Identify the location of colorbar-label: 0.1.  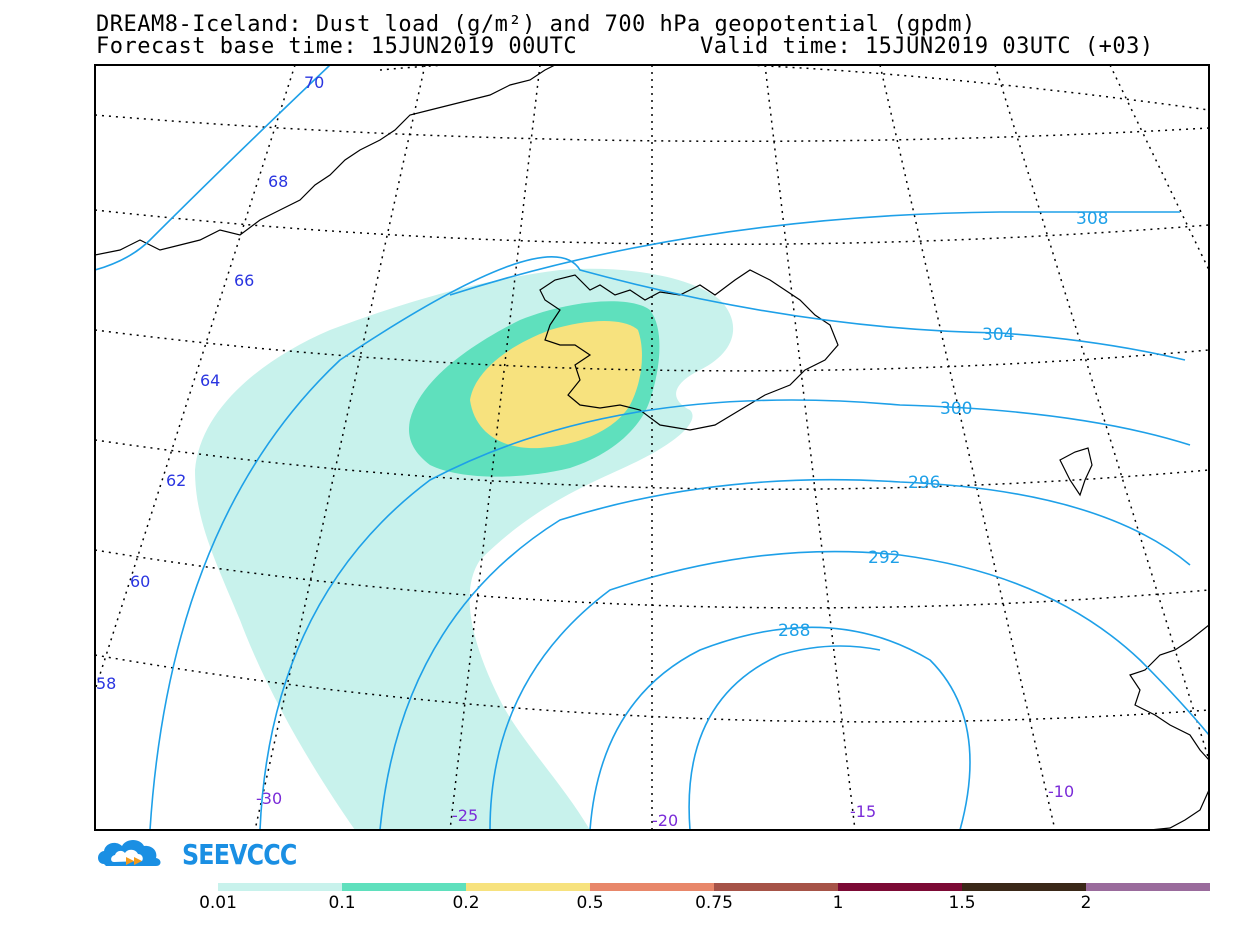
(342, 903).